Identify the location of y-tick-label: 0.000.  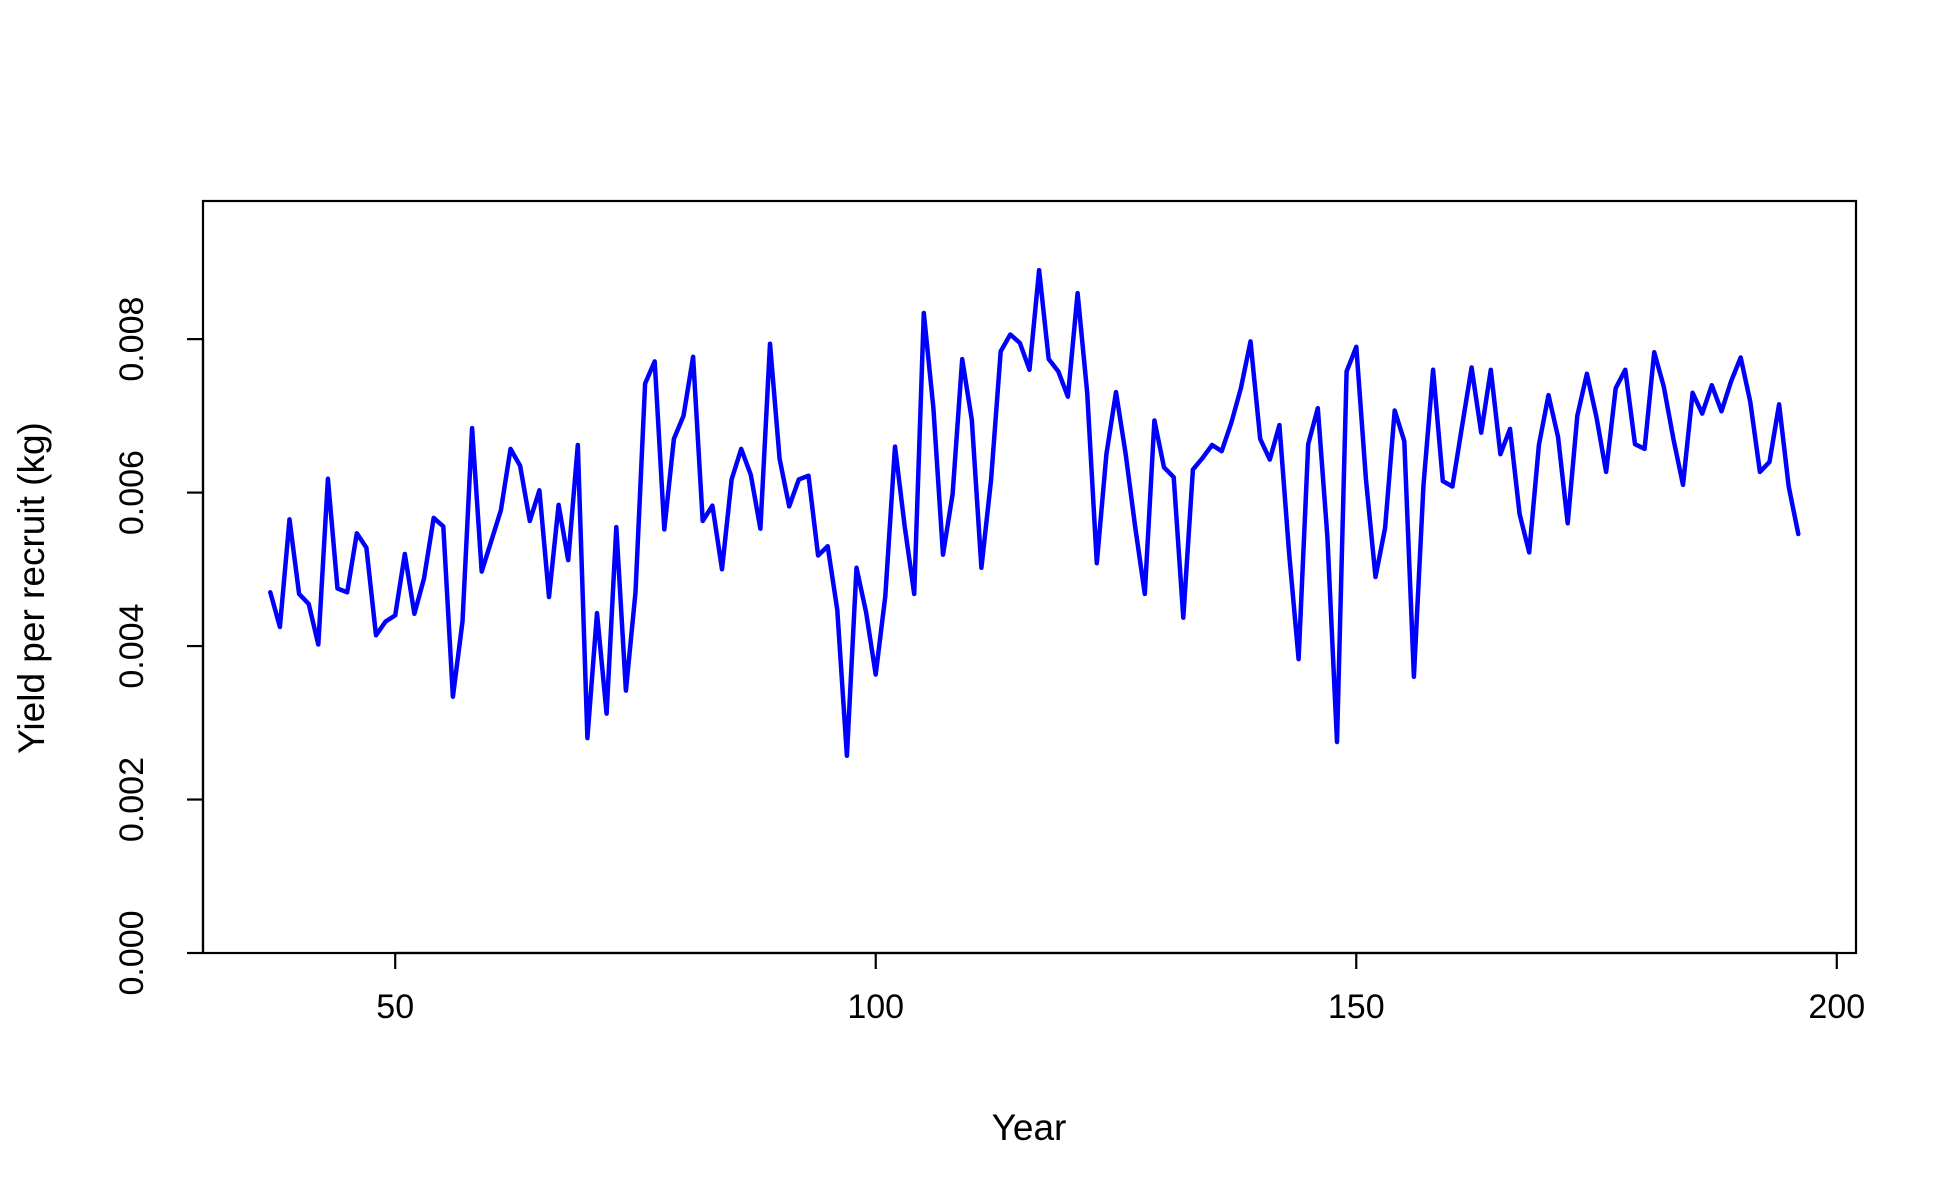
(132, 952).